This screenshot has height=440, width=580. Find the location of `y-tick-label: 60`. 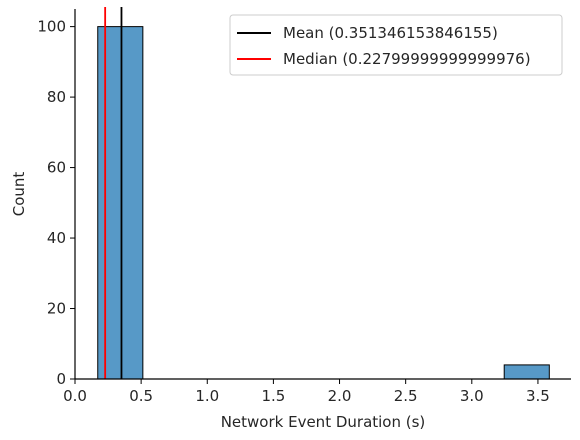

y-tick-label: 60 is located at coordinates (56, 168).